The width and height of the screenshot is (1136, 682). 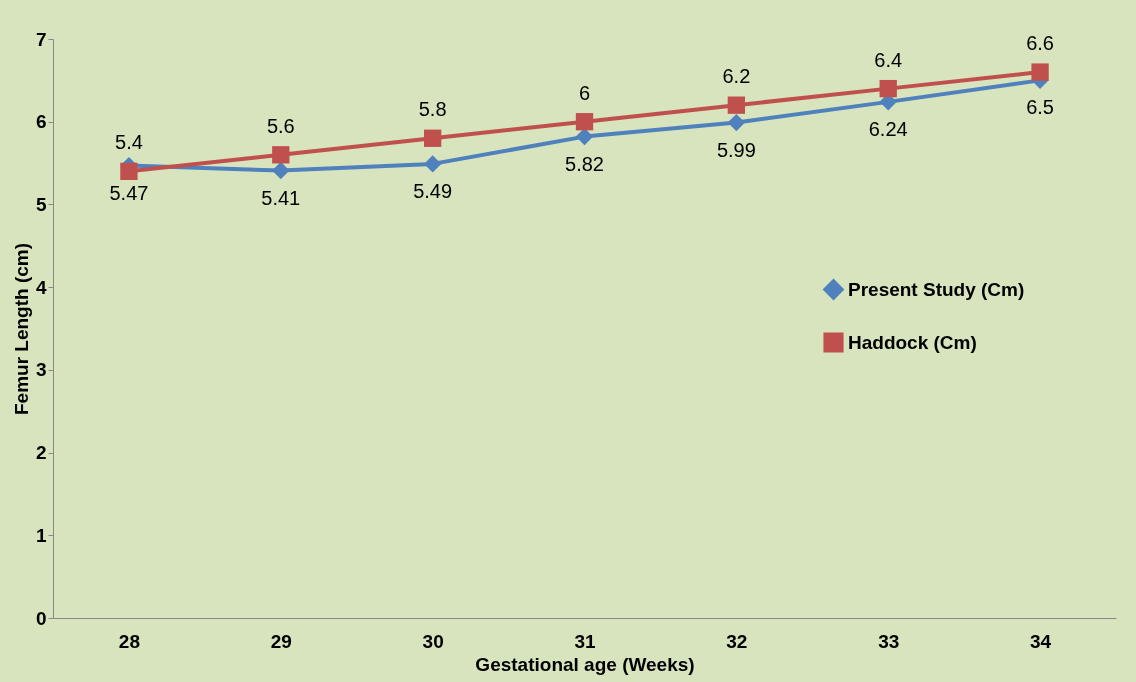 What do you see at coordinates (41, 370) in the screenshot?
I see `y-tick-label: 3` at bounding box center [41, 370].